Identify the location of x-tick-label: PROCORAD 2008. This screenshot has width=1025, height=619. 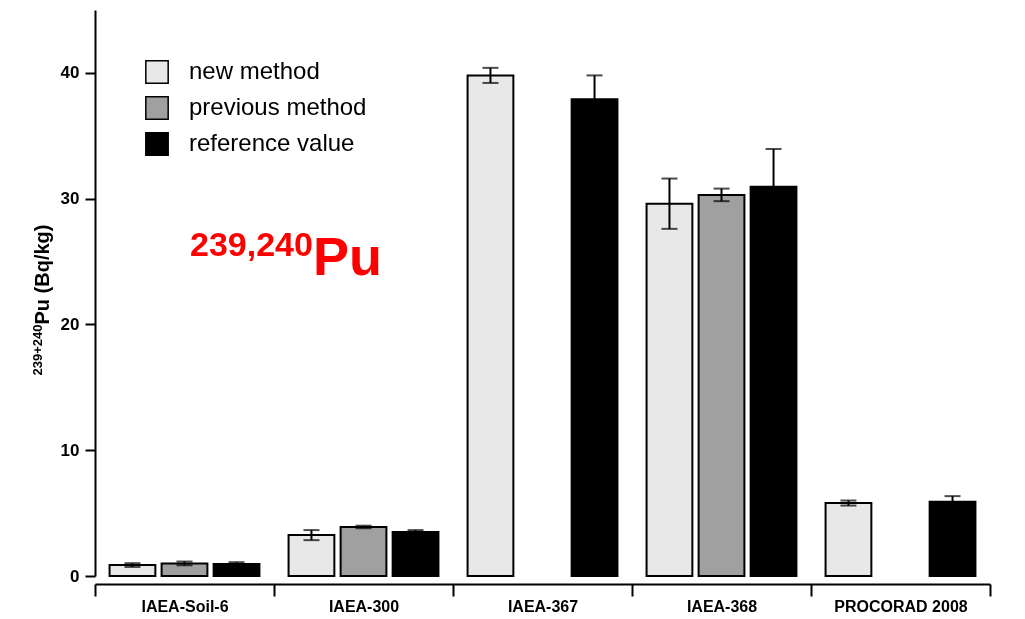
(901, 606).